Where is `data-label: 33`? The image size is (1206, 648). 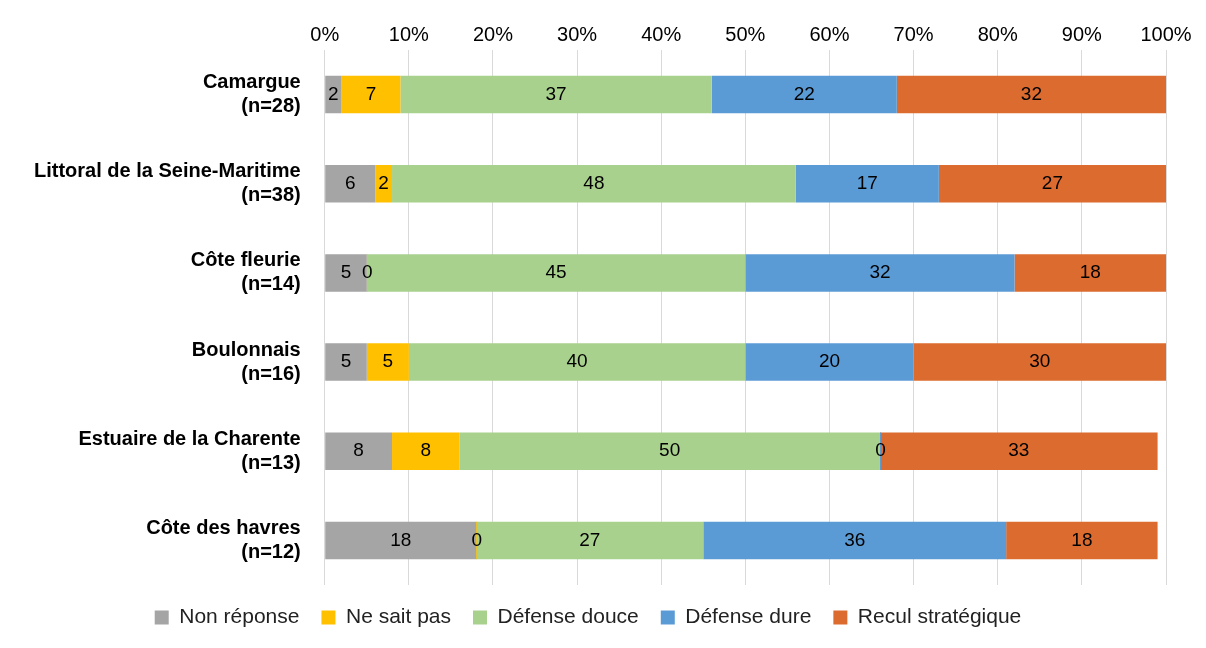 data-label: 33 is located at coordinates (1019, 450).